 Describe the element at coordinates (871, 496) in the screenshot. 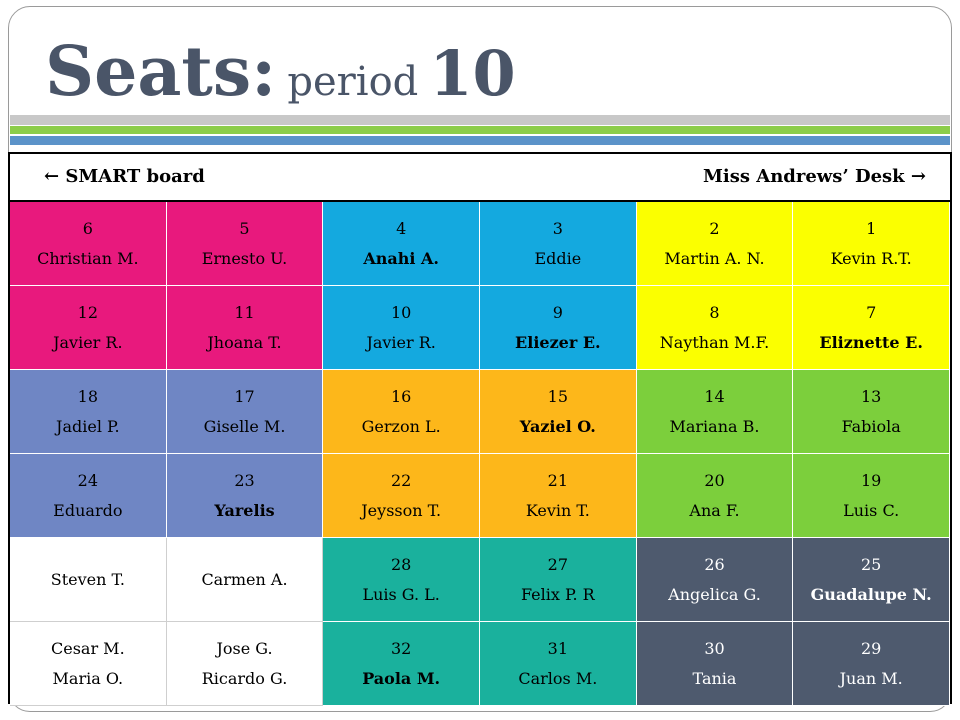

I see `seat-cell: 19 Luis C.` at that location.